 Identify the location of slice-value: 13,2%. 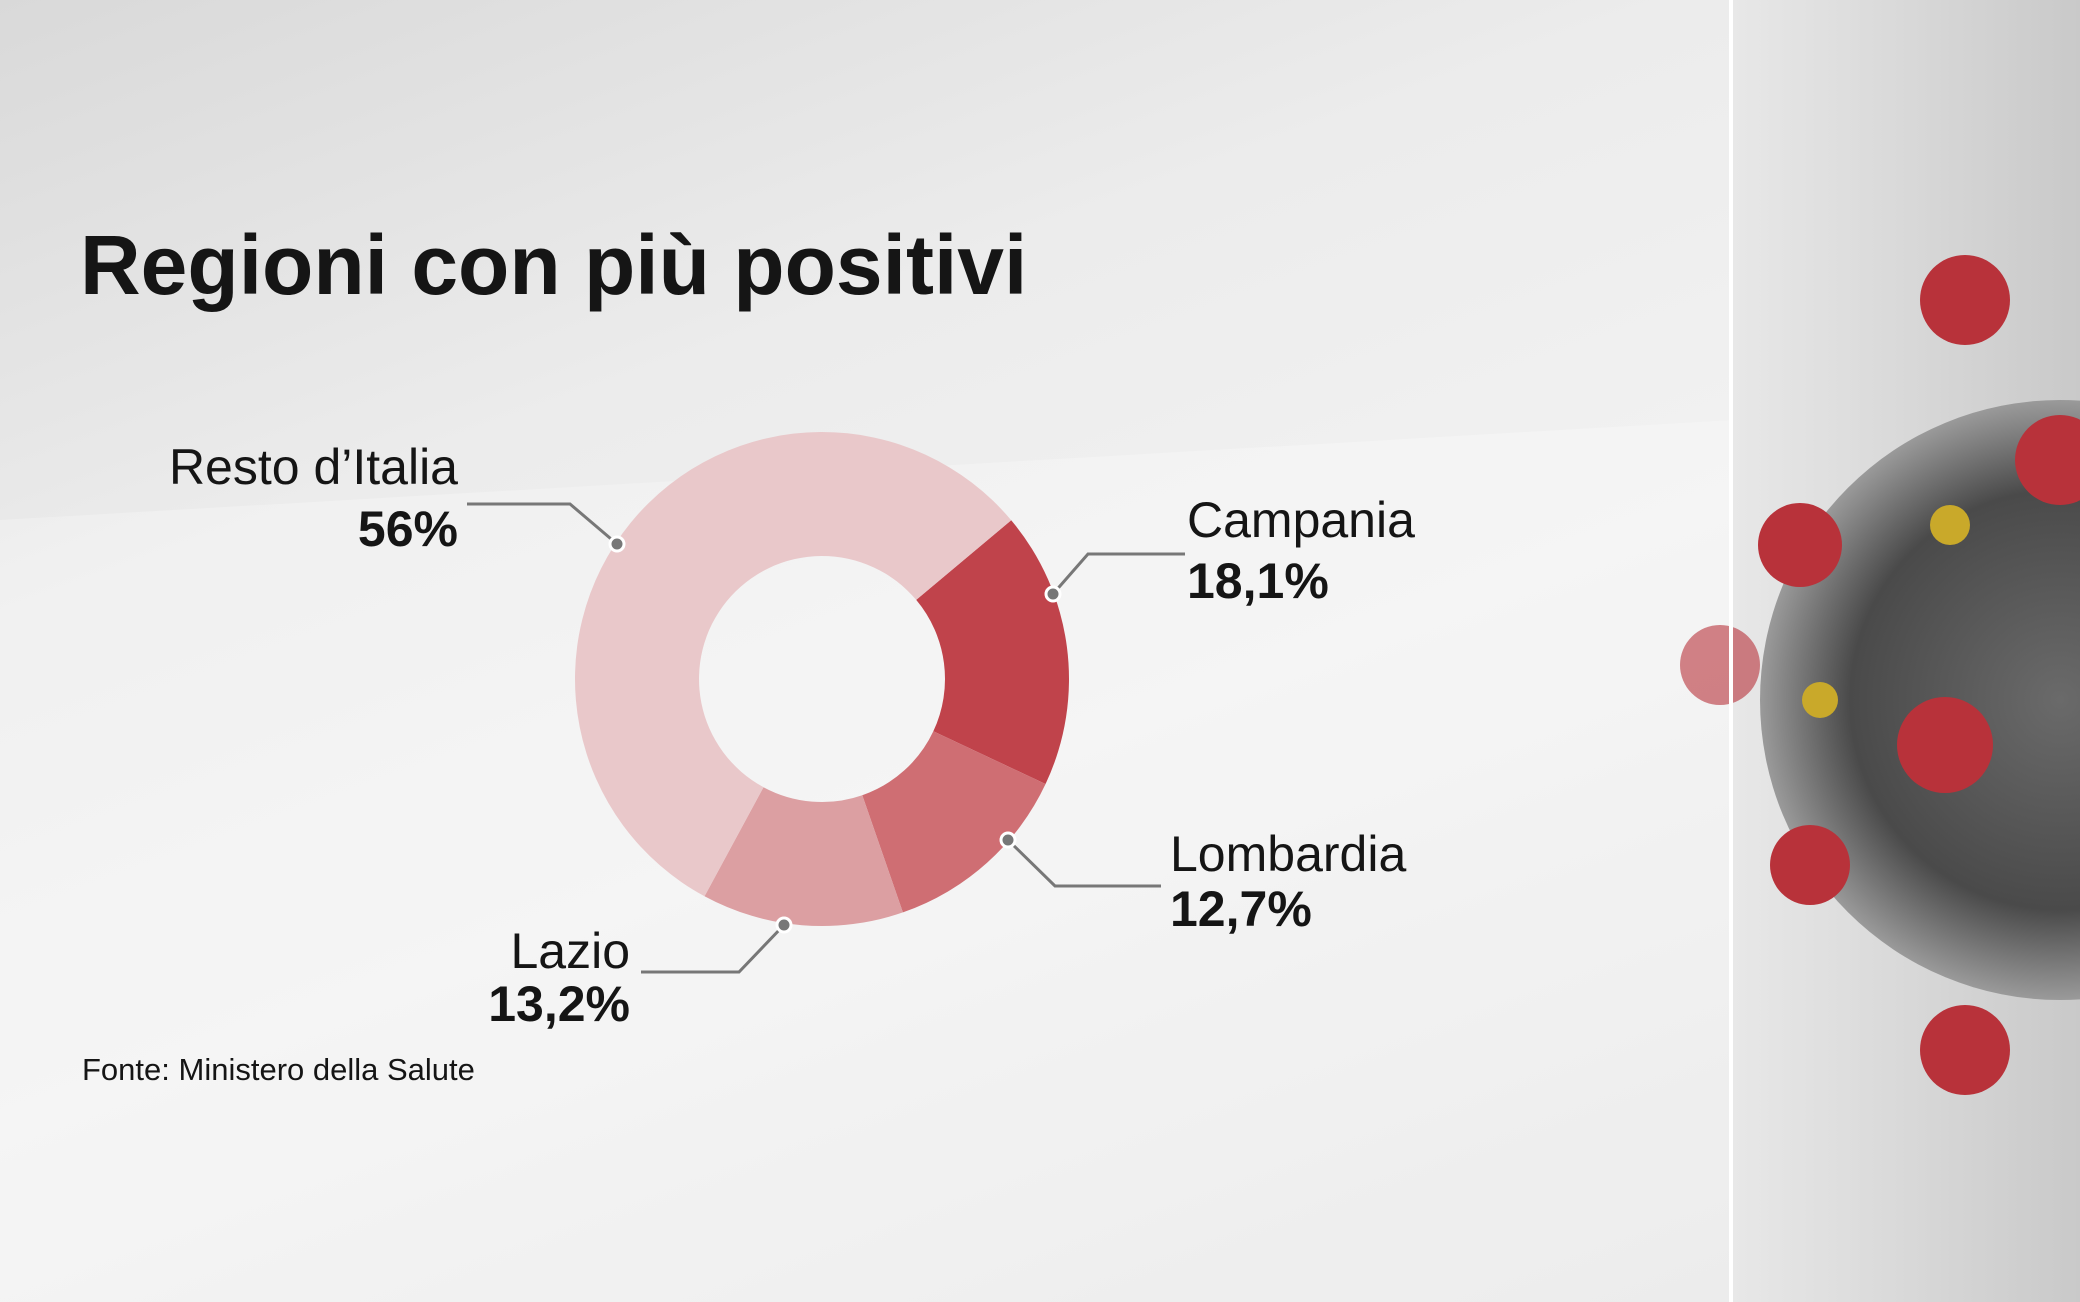
(559, 1004).